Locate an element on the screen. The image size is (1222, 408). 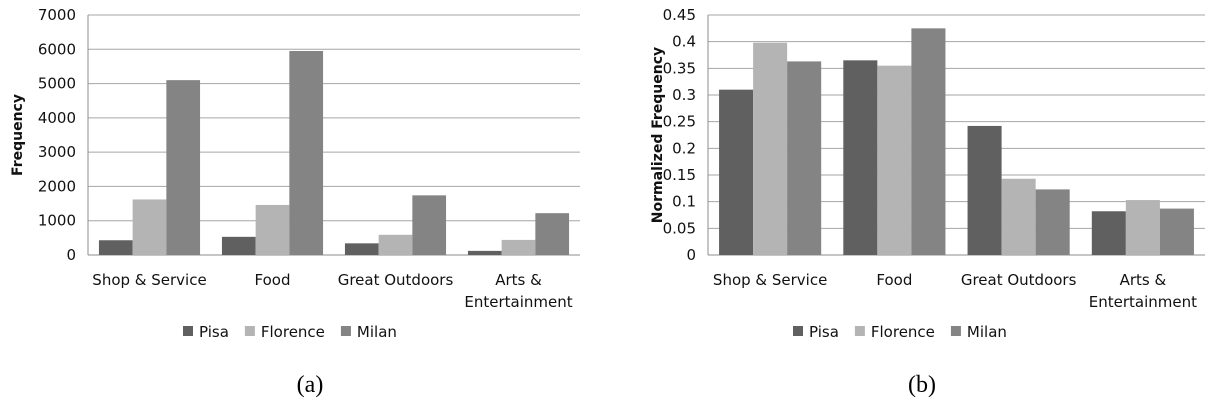
y-tick-label: 3000 is located at coordinates (57, 152).